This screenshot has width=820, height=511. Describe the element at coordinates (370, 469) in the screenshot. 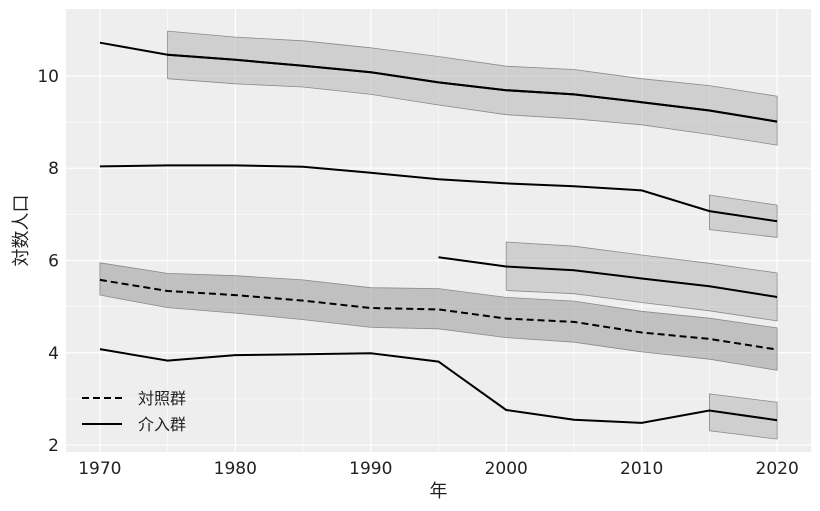

I see `x-tick-label: 1990` at that location.